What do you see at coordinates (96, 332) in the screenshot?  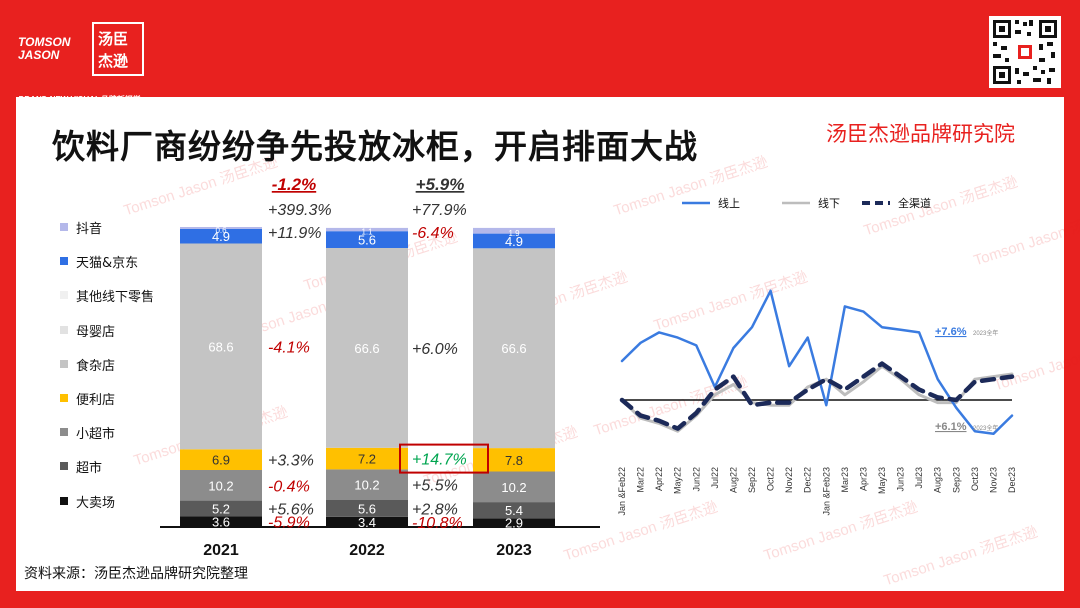 I see `legend-label: 母婴店` at bounding box center [96, 332].